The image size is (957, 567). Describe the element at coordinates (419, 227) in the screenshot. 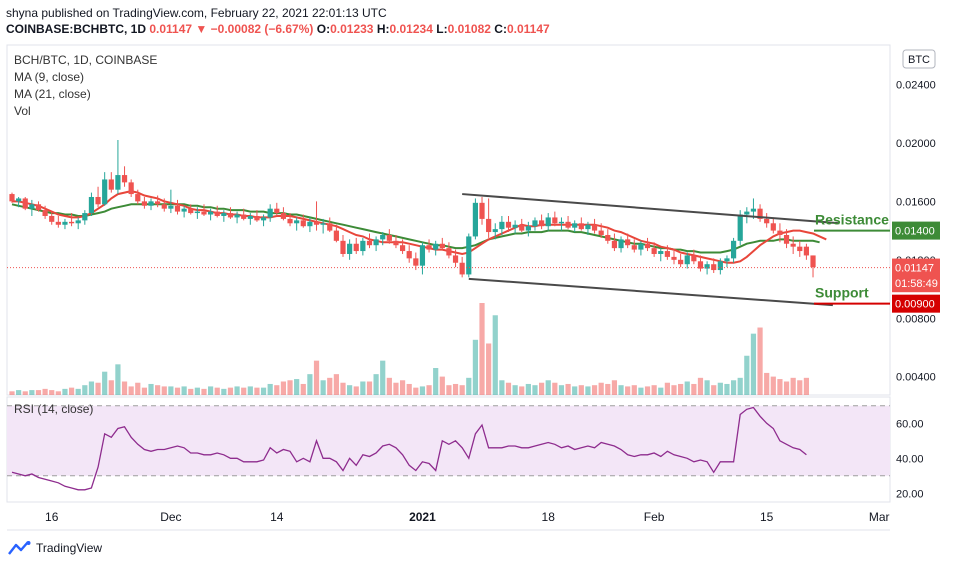

I see `moving-average-layer` at that location.